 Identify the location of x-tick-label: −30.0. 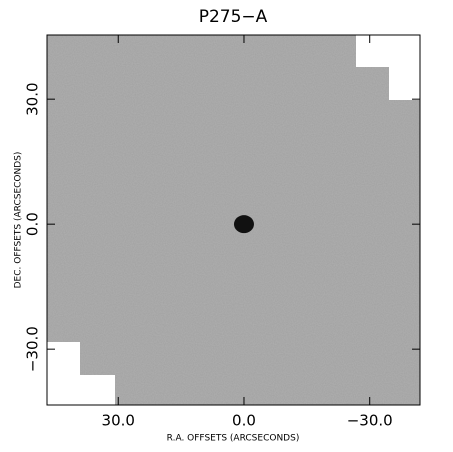
(370, 421).